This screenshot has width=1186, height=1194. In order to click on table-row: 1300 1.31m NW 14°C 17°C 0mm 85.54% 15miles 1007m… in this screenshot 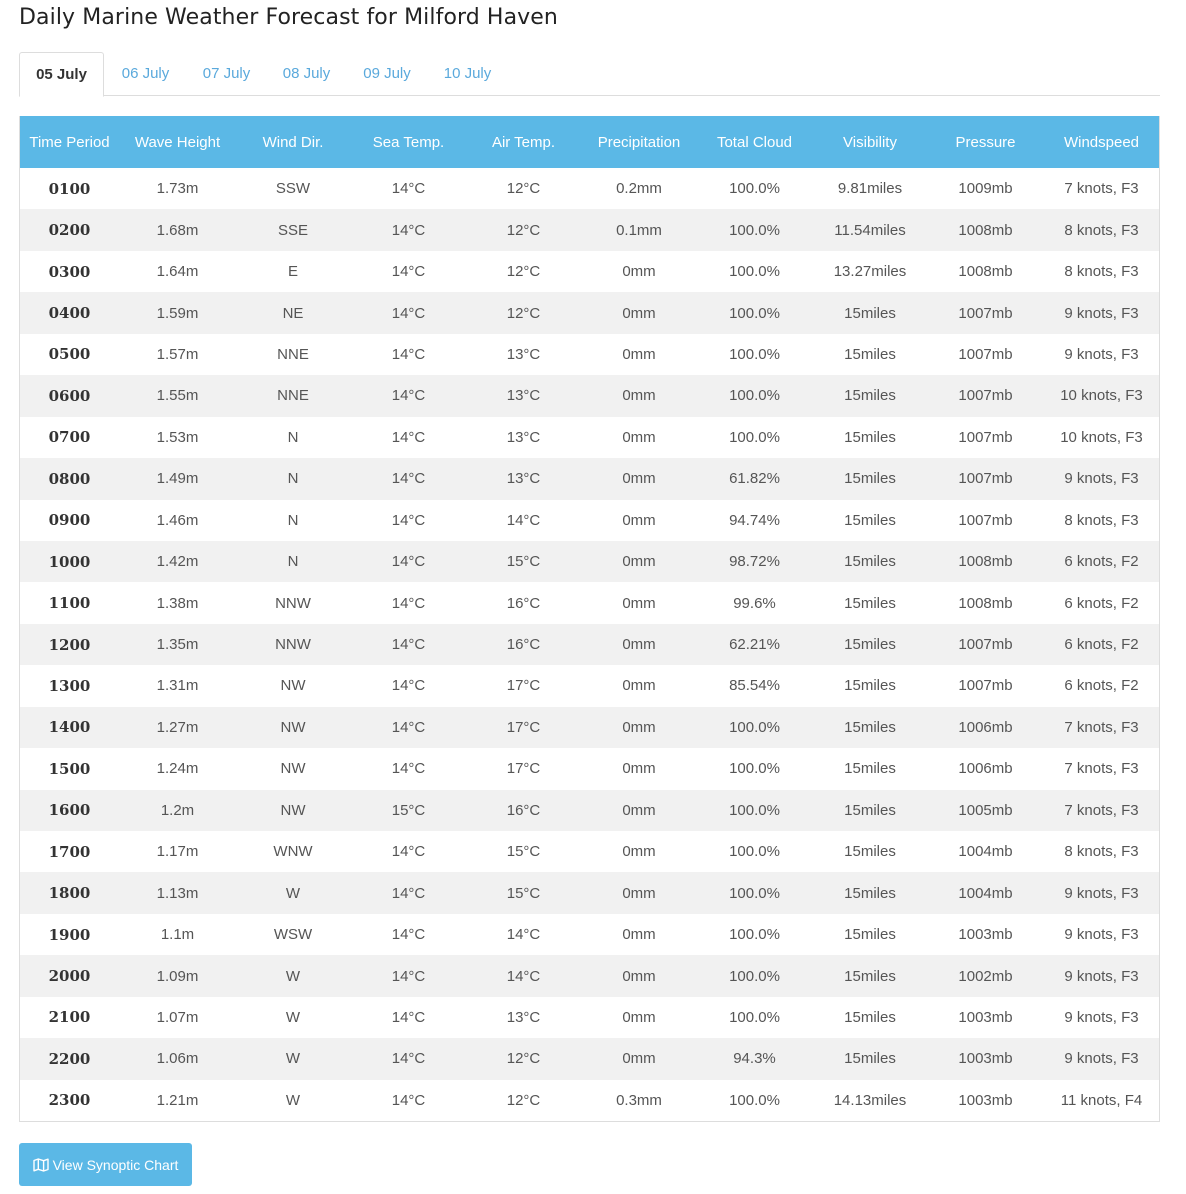, I will do `click(589, 686)`.